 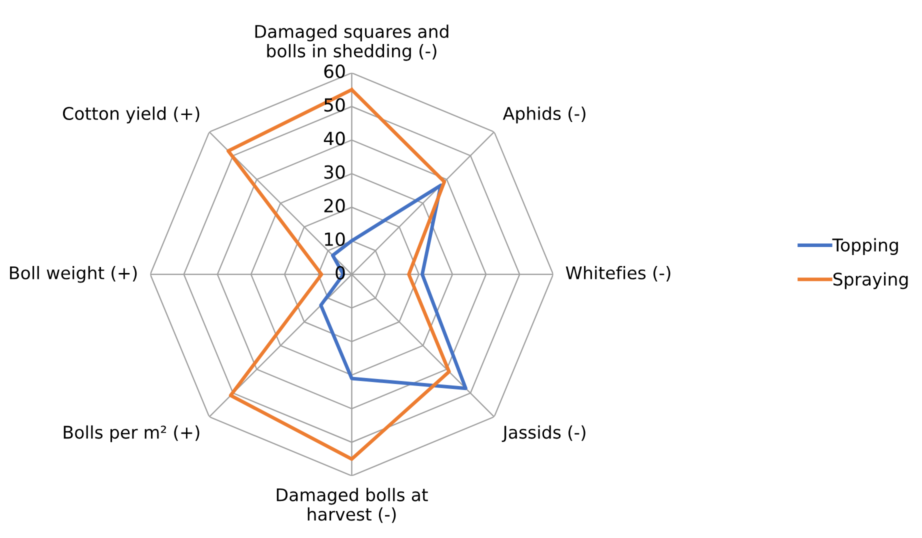 What do you see at coordinates (334, 71) in the screenshot?
I see `y-tick-label: 60` at bounding box center [334, 71].